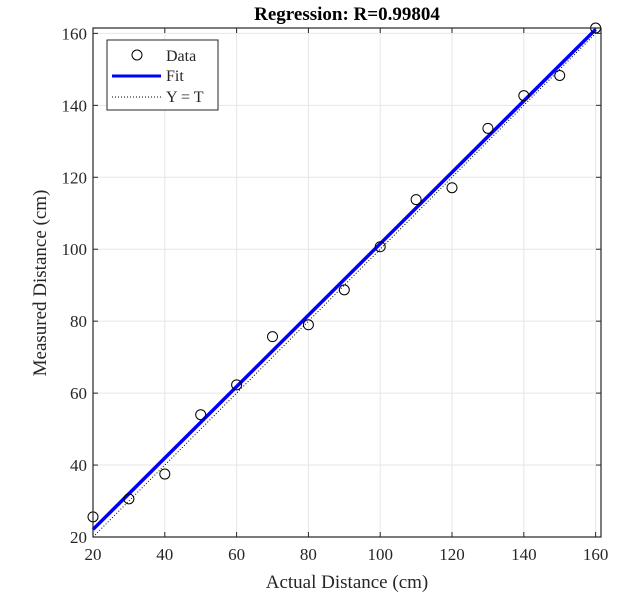  What do you see at coordinates (308, 554) in the screenshot?
I see `x-tick-label: 80` at bounding box center [308, 554].